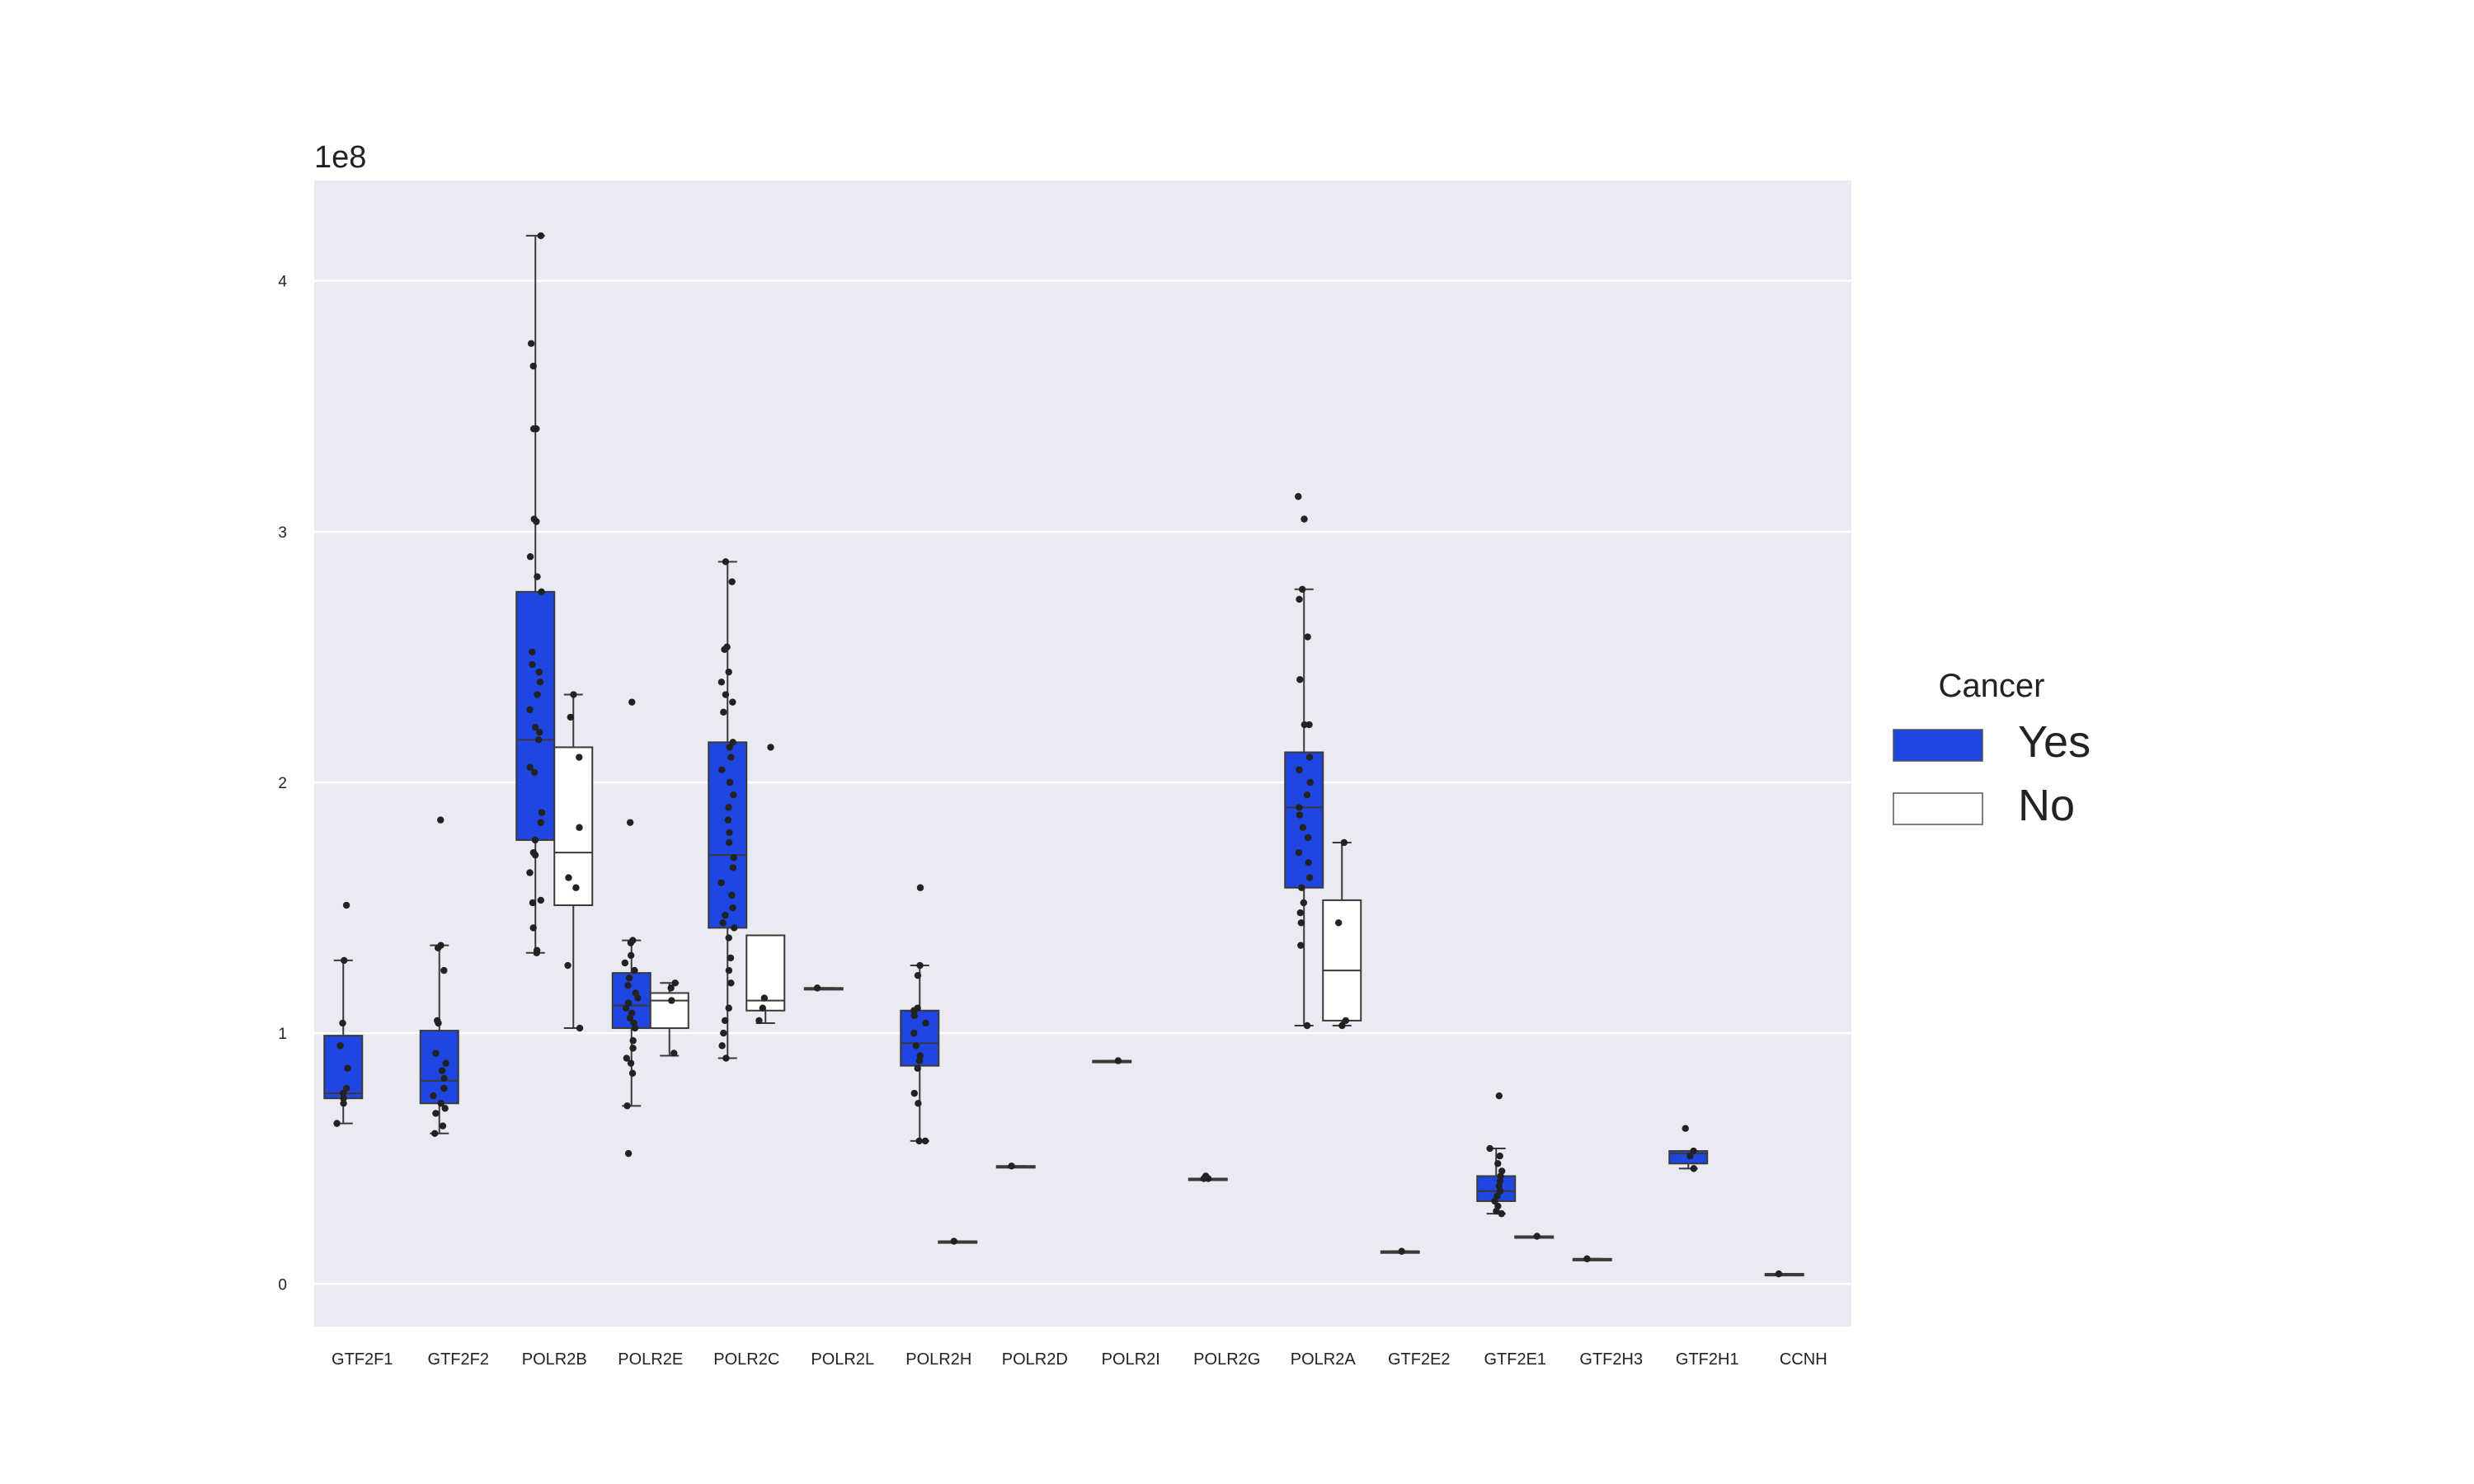  Describe the element at coordinates (728, 810) in the screenshot. I see `box-polr2c-yes` at that location.